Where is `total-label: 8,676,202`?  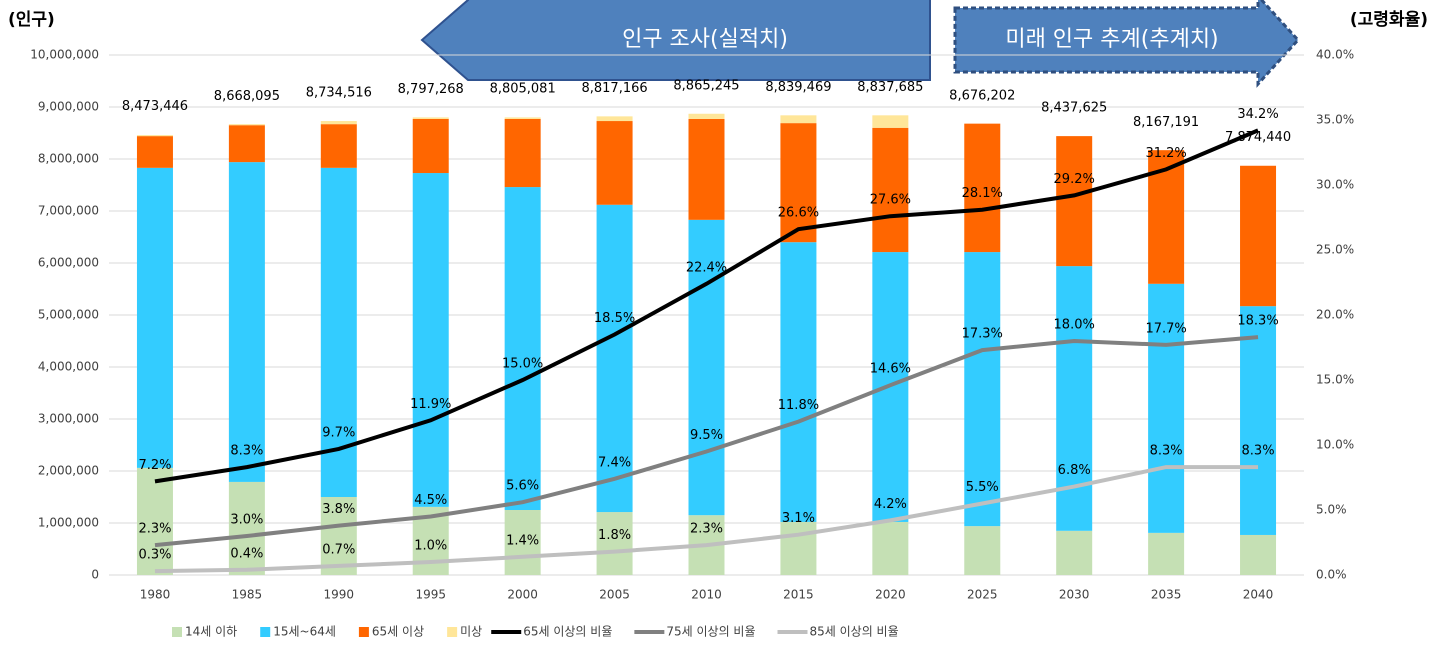
total-label: 8,676,202 is located at coordinates (982, 95).